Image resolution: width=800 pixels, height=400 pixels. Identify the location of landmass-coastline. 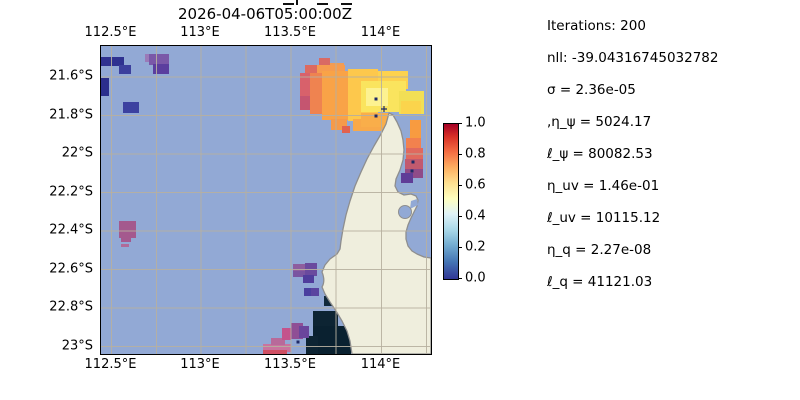
(376, 233).